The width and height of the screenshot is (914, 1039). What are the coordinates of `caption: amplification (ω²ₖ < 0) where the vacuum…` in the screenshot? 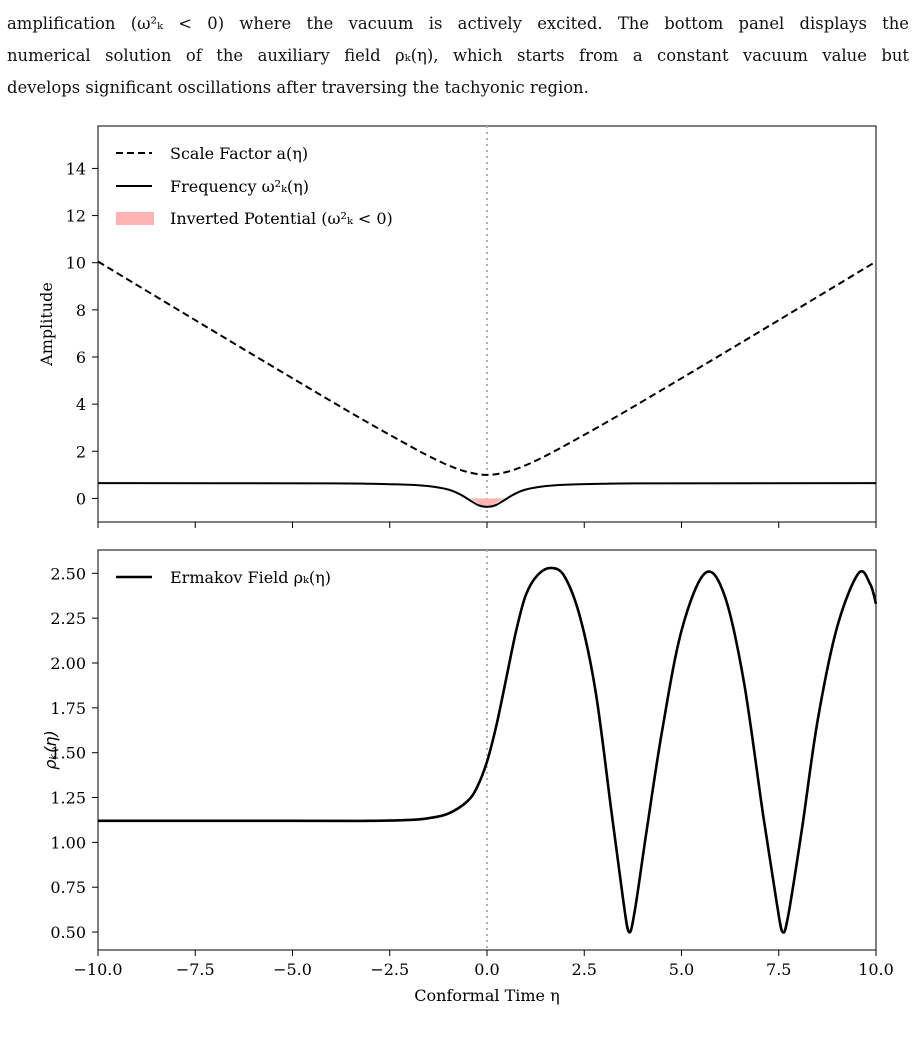 It's located at (458, 56).